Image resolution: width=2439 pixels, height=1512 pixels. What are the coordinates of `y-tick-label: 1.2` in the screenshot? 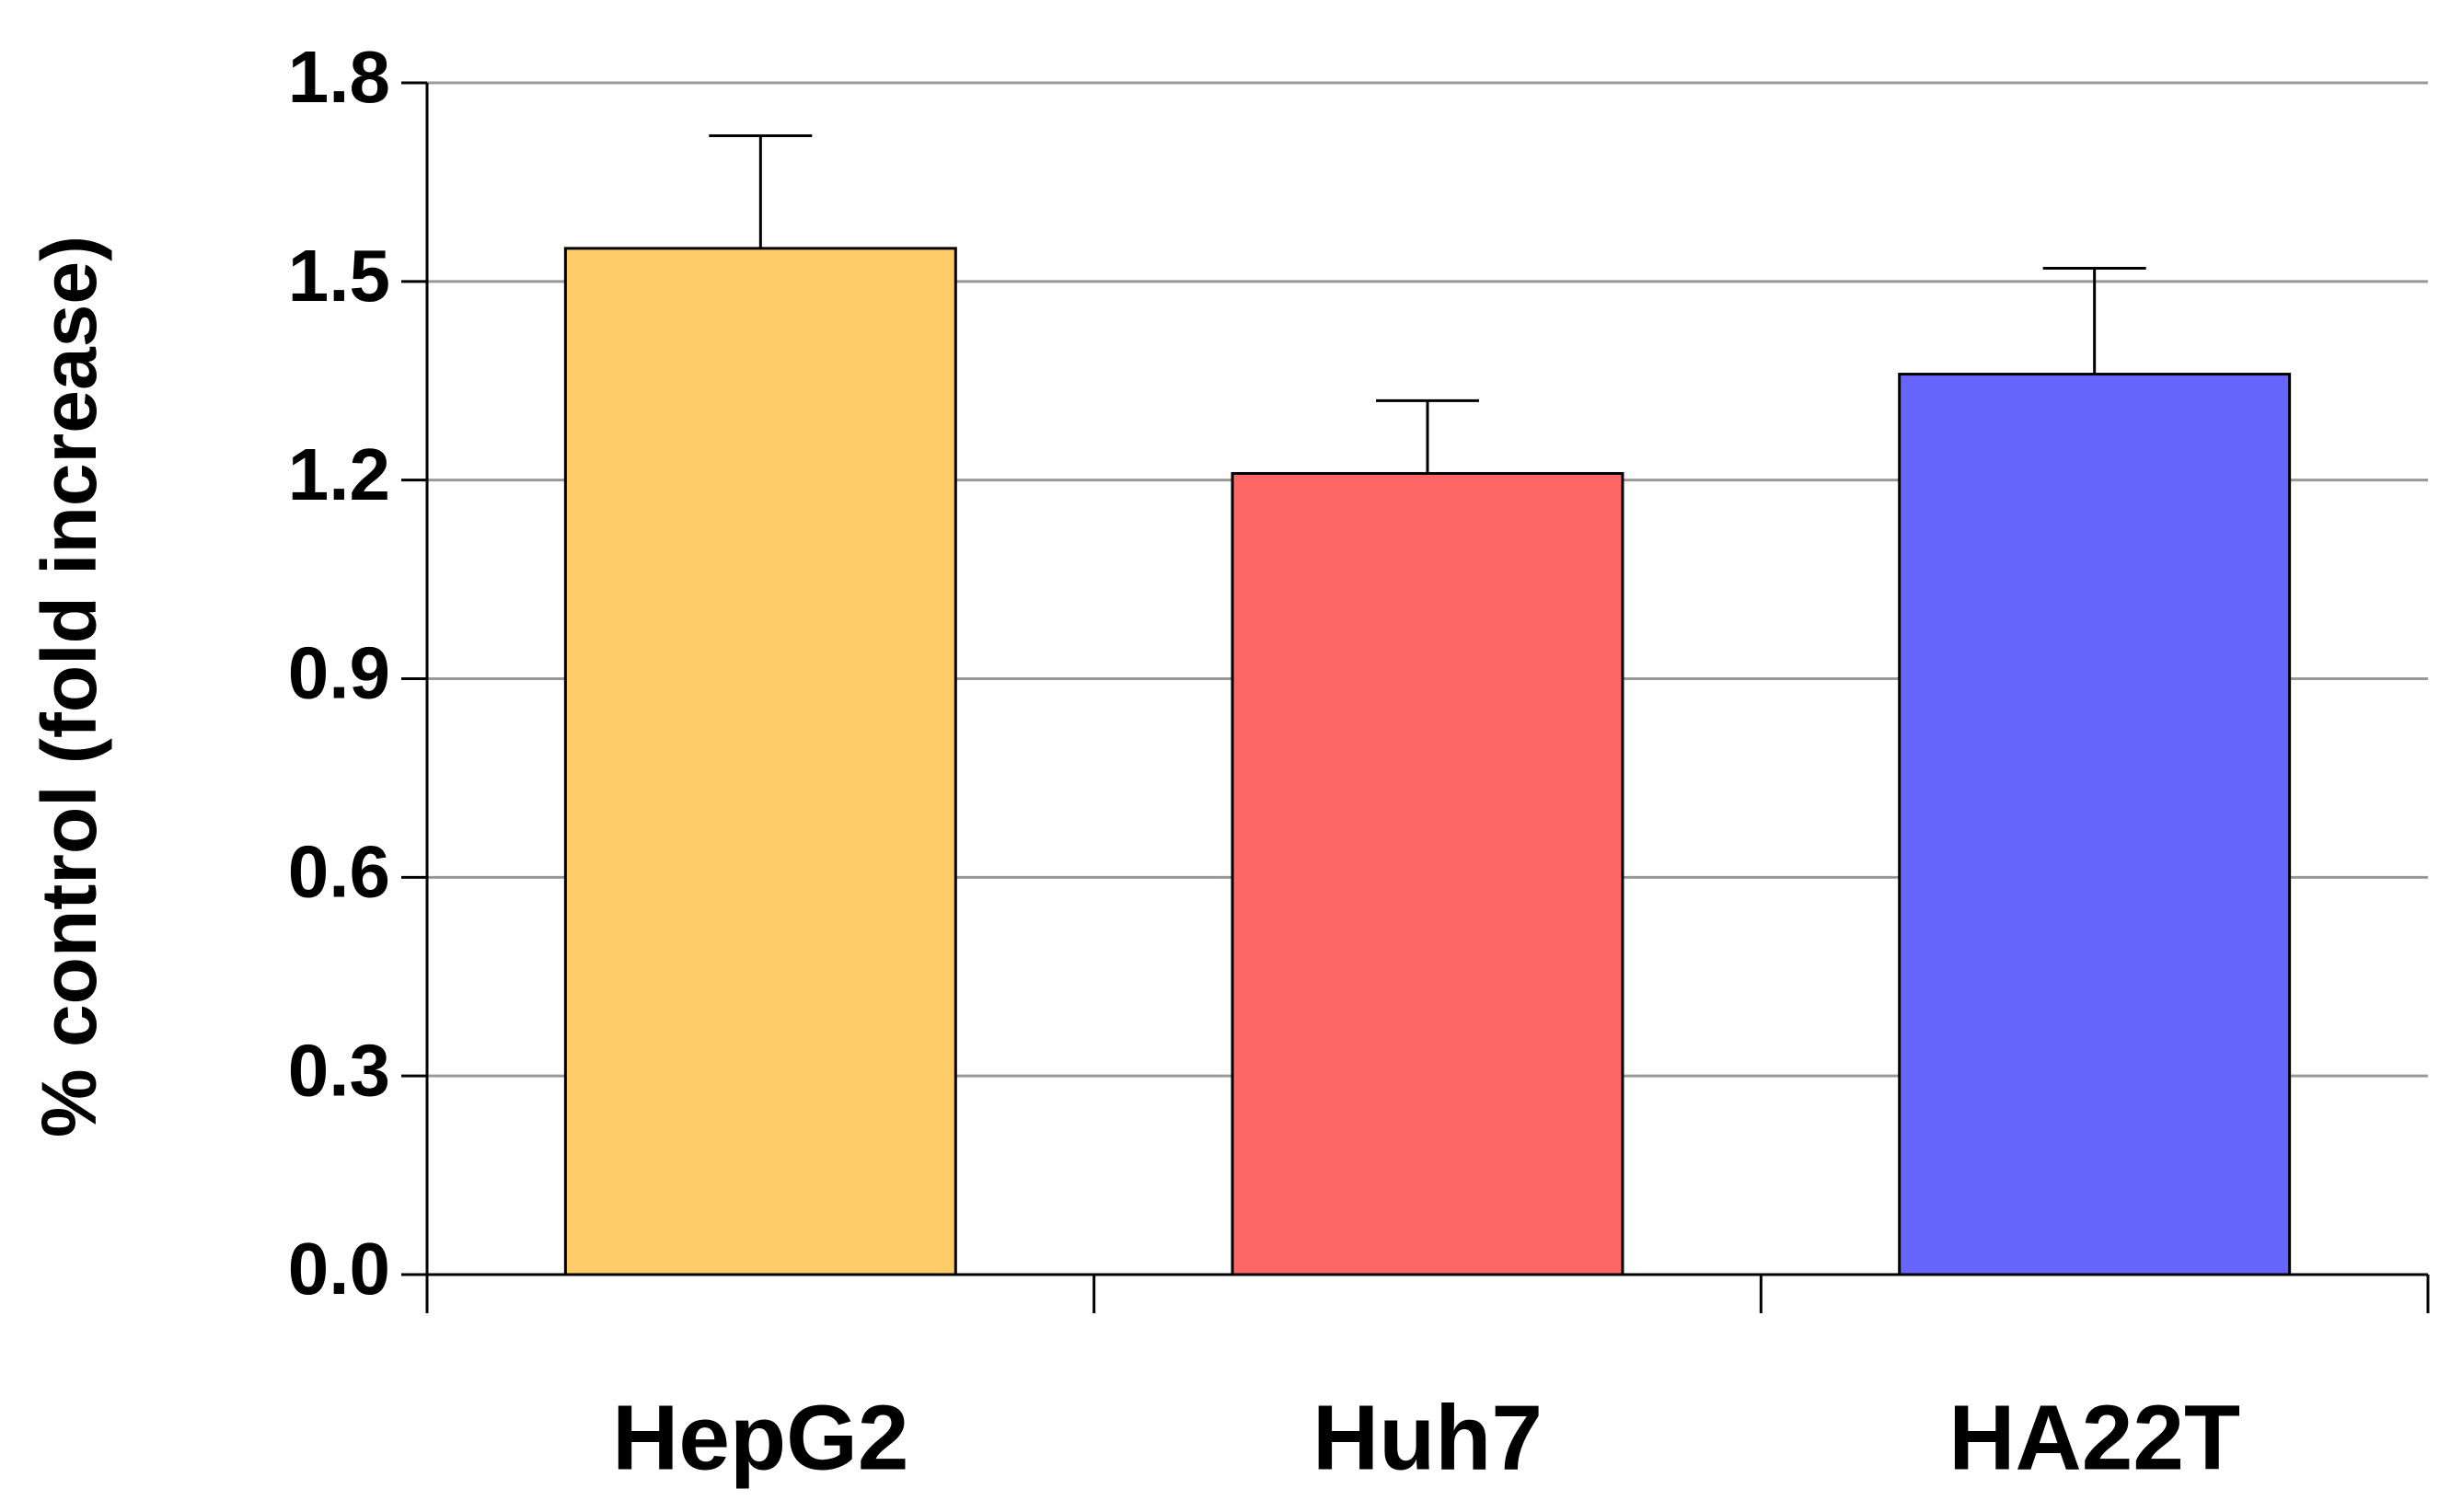 It's located at (339, 474).